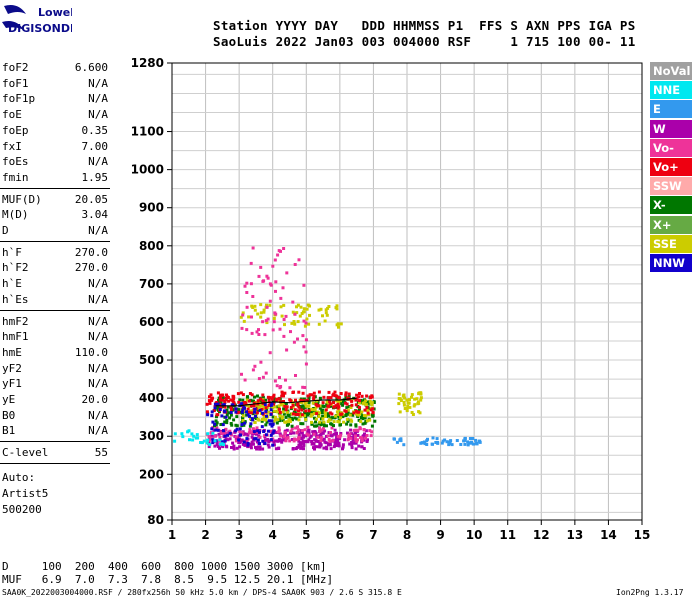 Image resolution: width=700 pixels, height=600 pixels. I want to click on param-row-fmin: fmin 1.95, so click(55, 177).